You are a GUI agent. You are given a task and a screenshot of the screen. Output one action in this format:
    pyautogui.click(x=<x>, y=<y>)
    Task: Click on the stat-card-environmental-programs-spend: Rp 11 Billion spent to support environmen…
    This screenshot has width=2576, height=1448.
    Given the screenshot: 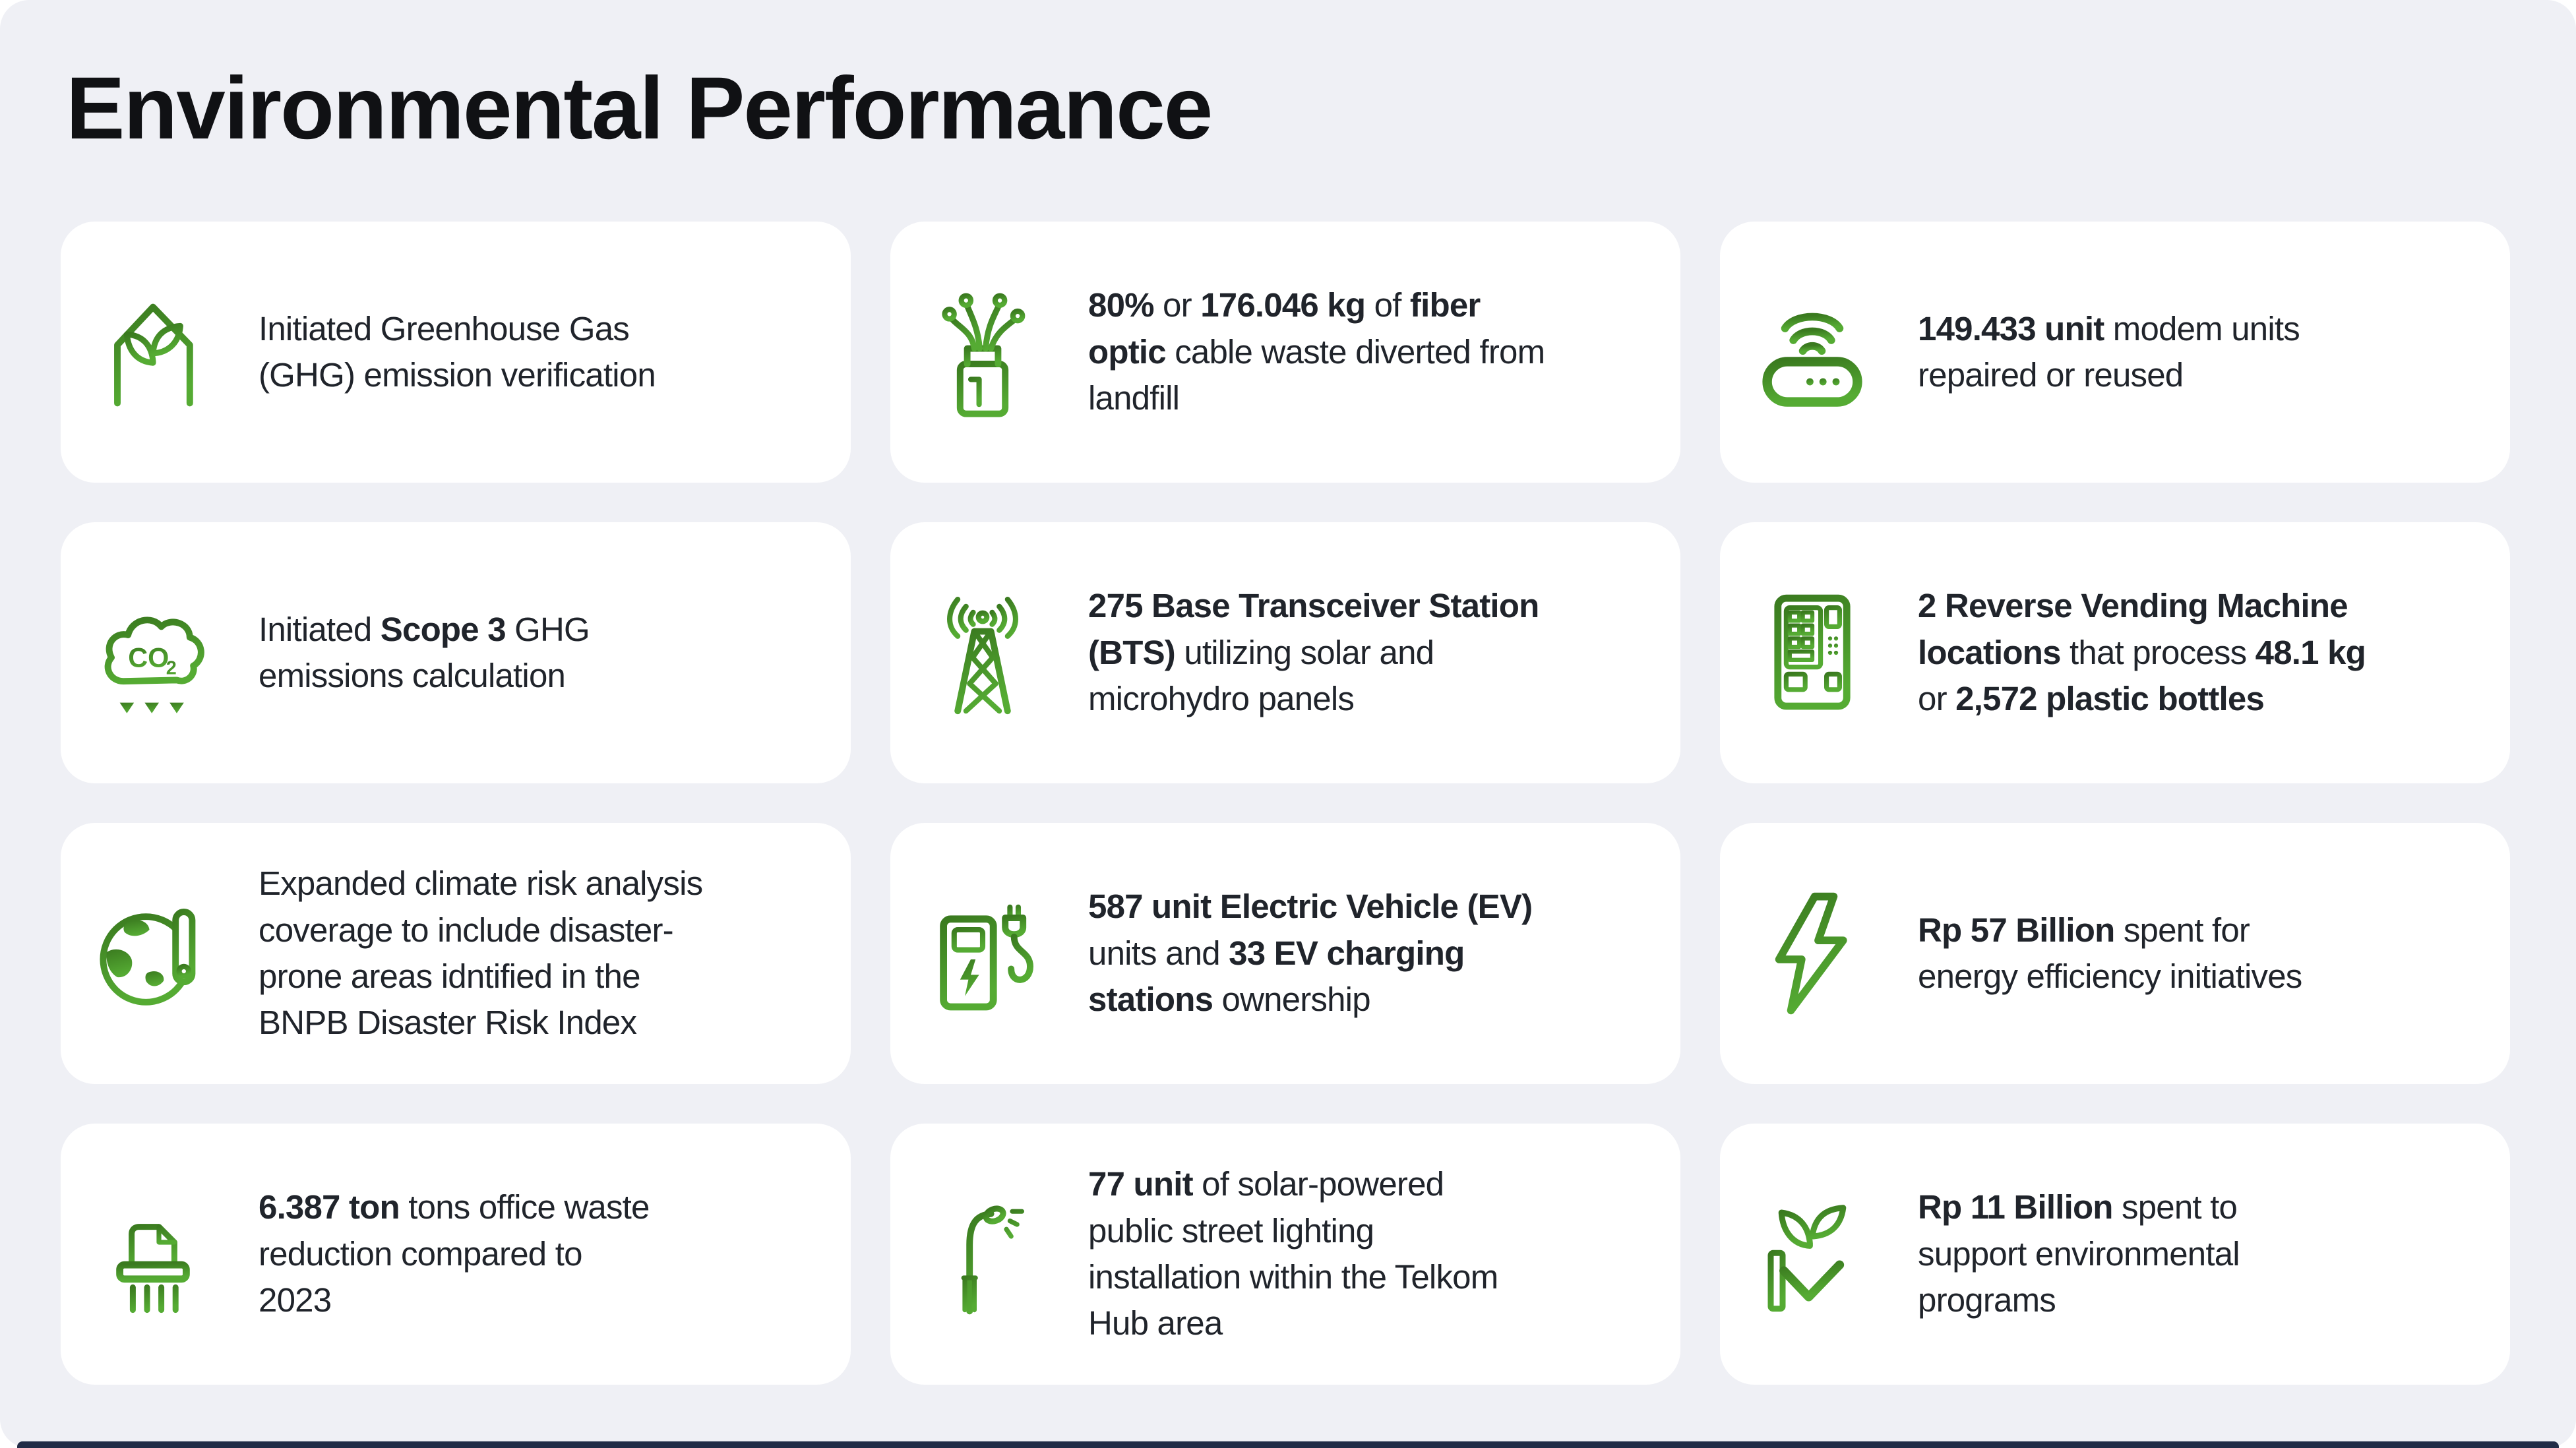 What is the action you would take?
    pyautogui.click(x=2115, y=1254)
    